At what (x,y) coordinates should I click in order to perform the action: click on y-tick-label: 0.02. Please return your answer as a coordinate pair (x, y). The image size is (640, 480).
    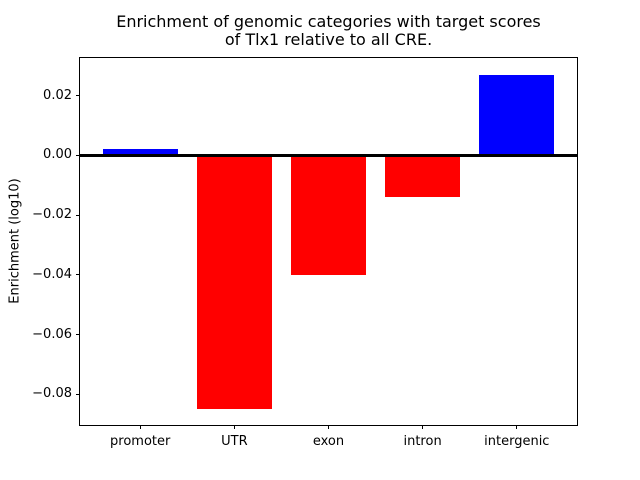
    Looking at the image, I should click on (57, 95).